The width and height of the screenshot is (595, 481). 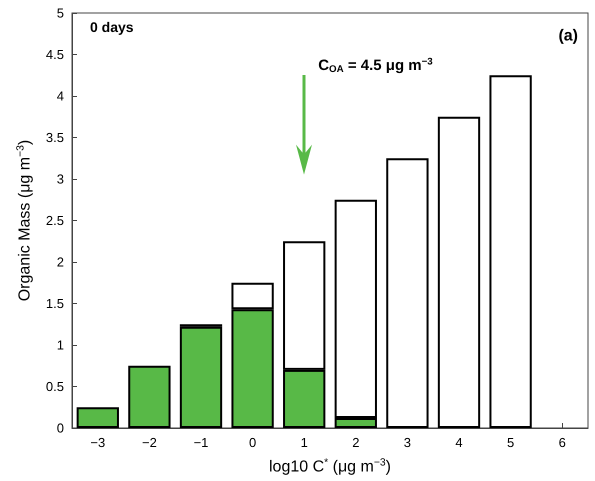 What do you see at coordinates (304, 442) in the screenshot?
I see `x-tick-label: 1` at bounding box center [304, 442].